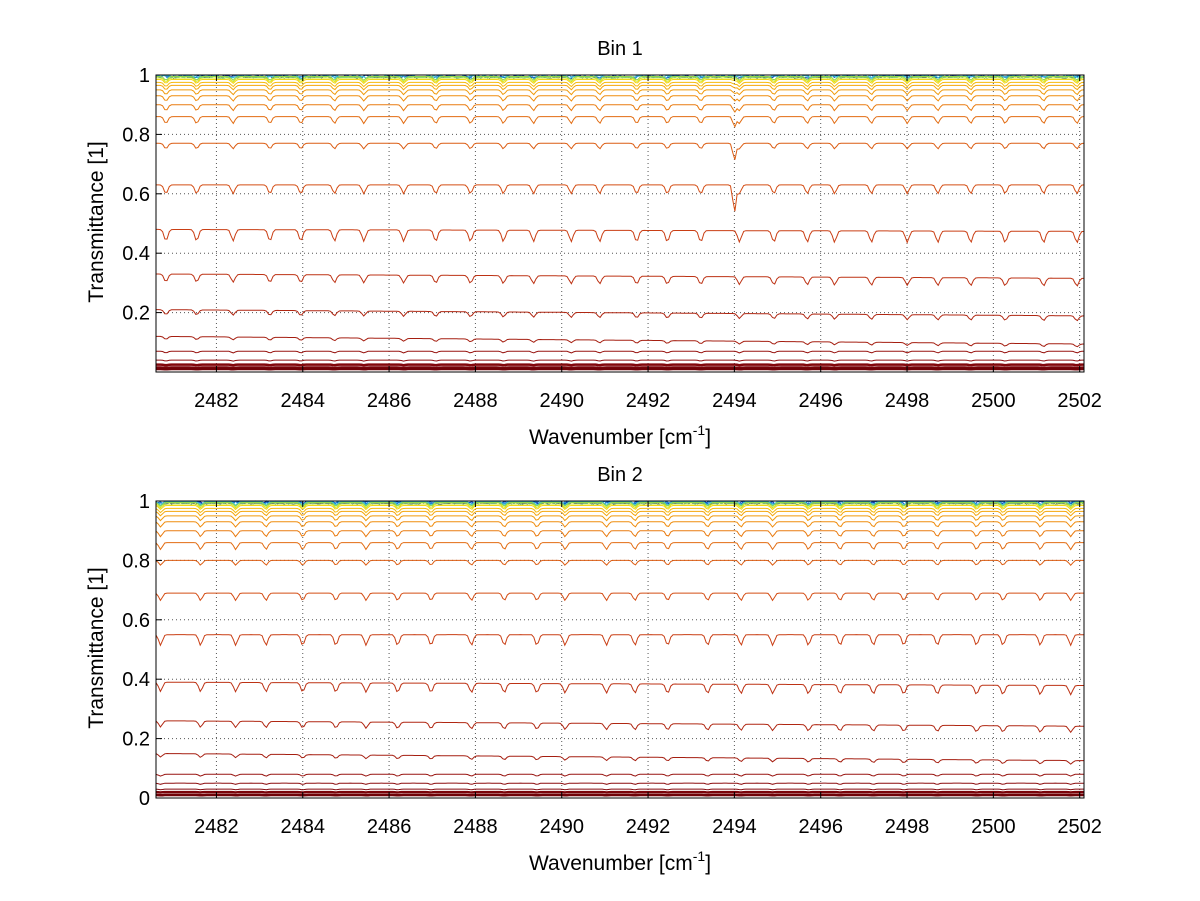 Image resolution: width=1200 pixels, height=901 pixels. What do you see at coordinates (620, 49) in the screenshot?
I see `chart-title: Bin 1` at bounding box center [620, 49].